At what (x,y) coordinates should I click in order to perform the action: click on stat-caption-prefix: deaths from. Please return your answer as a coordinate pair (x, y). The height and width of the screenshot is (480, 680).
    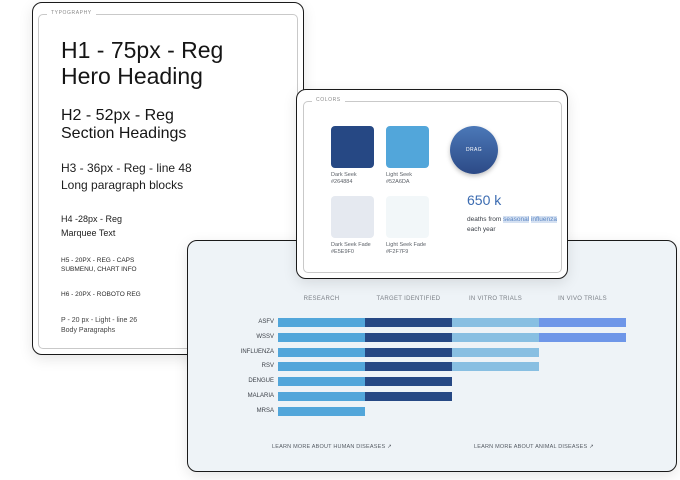
    Looking at the image, I should click on (485, 219).